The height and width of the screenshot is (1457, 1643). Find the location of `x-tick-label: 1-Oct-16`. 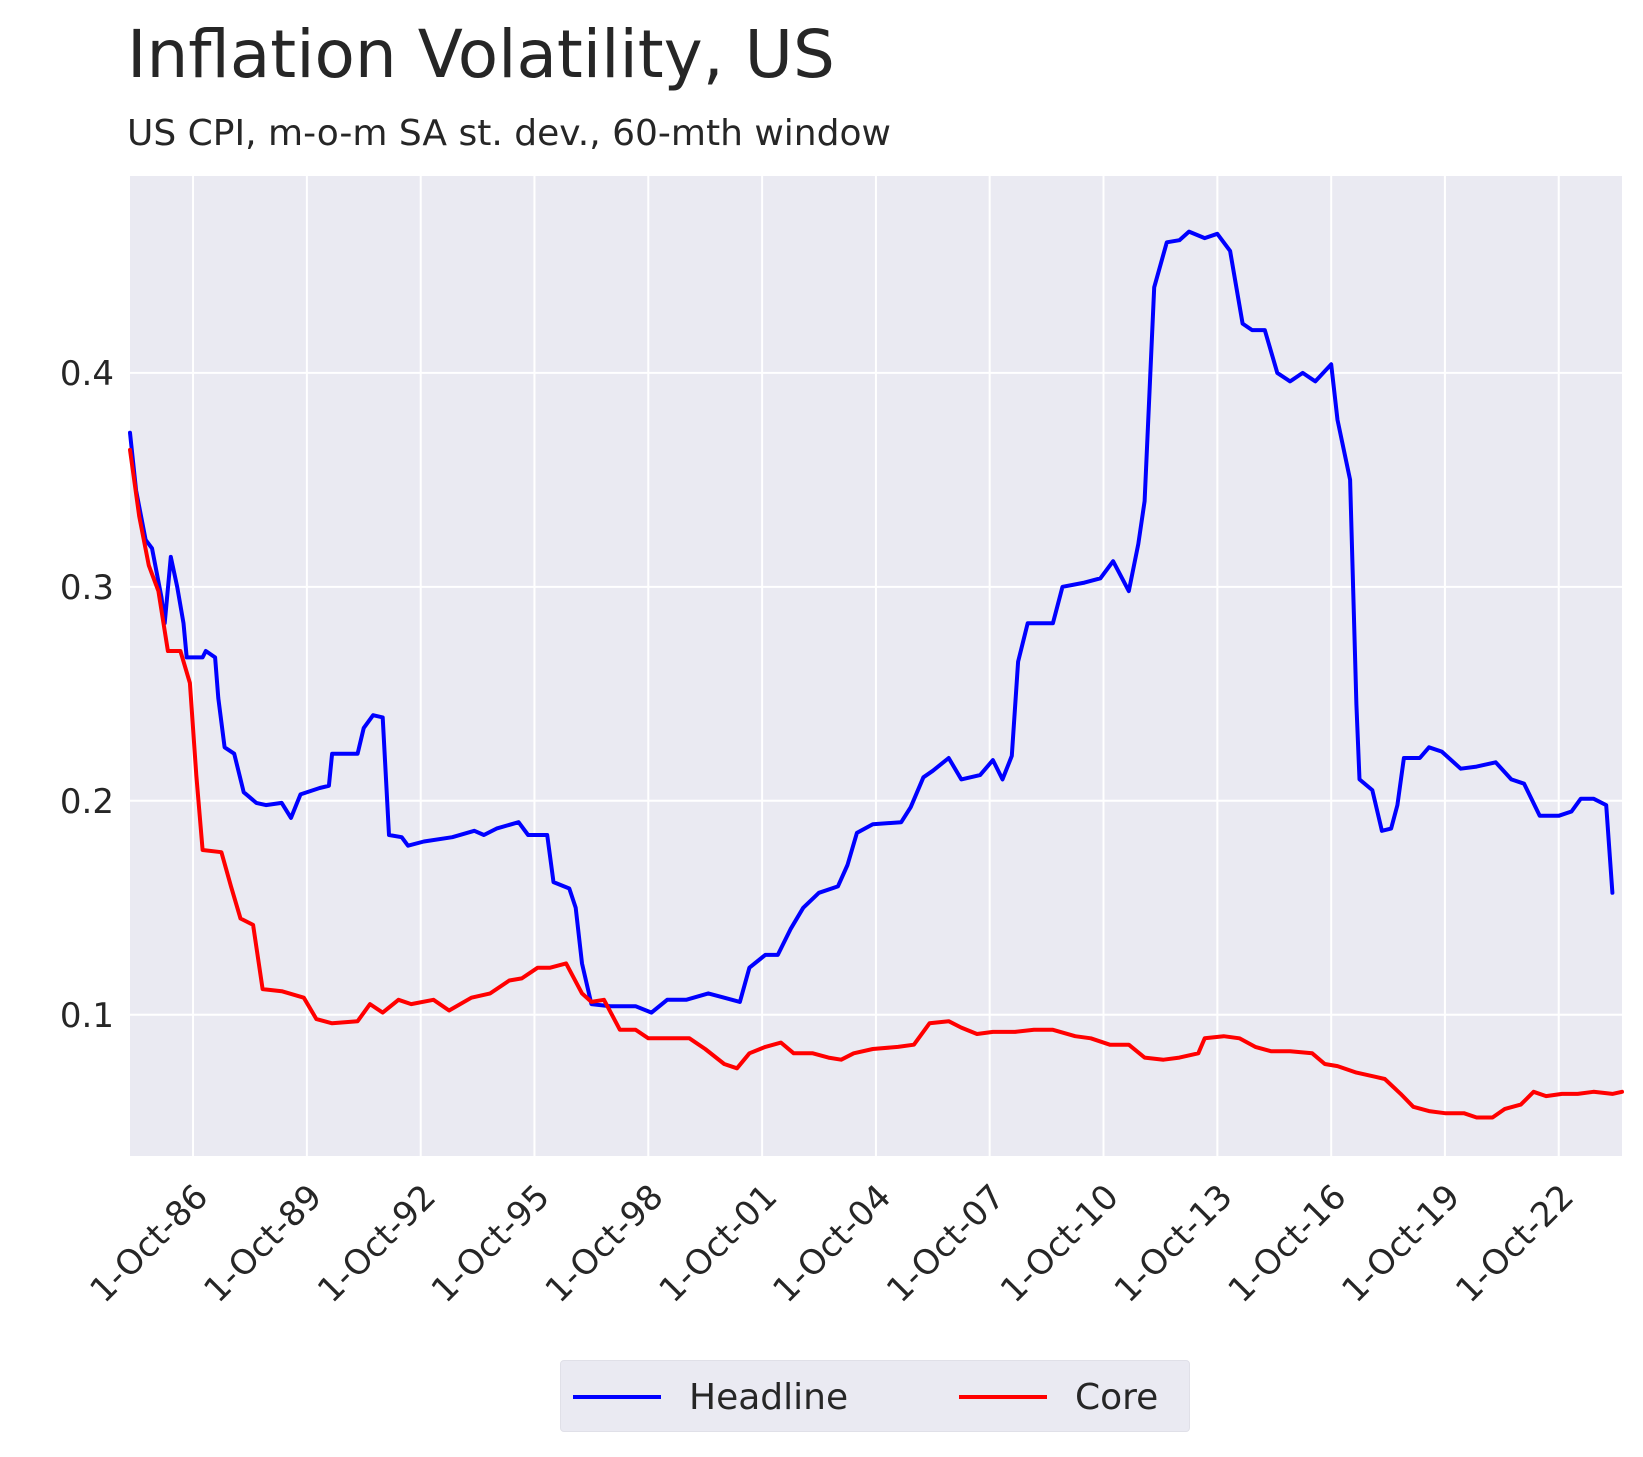

x-tick-label: 1-Oct-16 is located at coordinates (1288, 1244).